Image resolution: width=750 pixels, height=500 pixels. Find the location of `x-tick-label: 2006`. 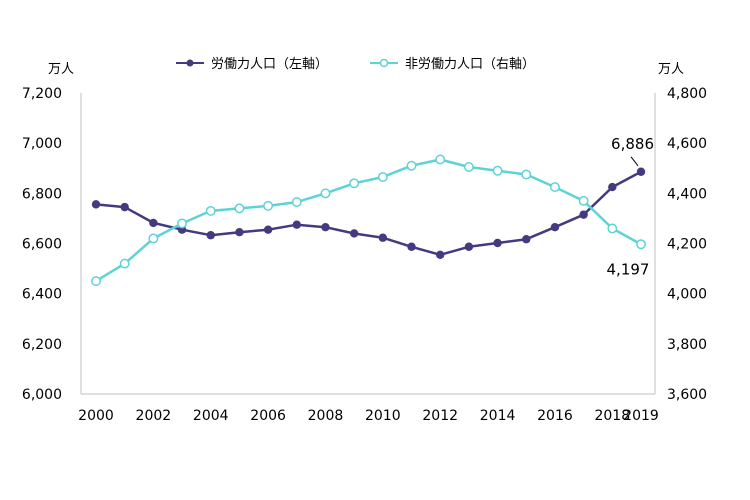

x-tick-label: 2006 is located at coordinates (268, 416).